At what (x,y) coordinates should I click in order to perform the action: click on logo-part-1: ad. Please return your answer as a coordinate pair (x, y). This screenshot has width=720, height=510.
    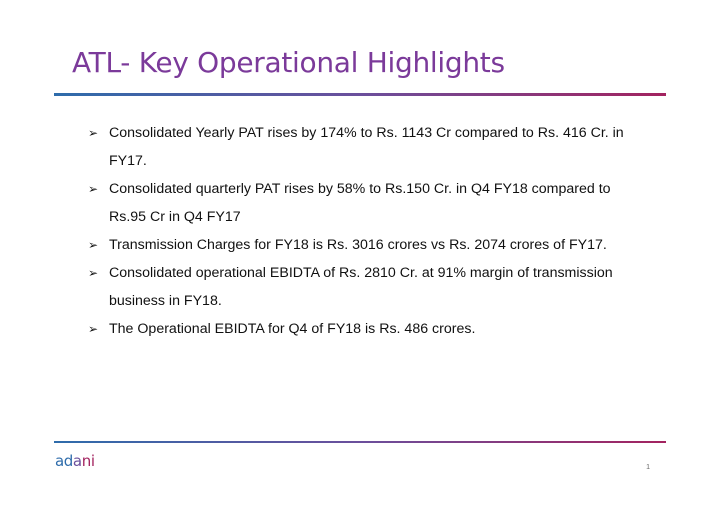
    Looking at the image, I should click on (64, 461).